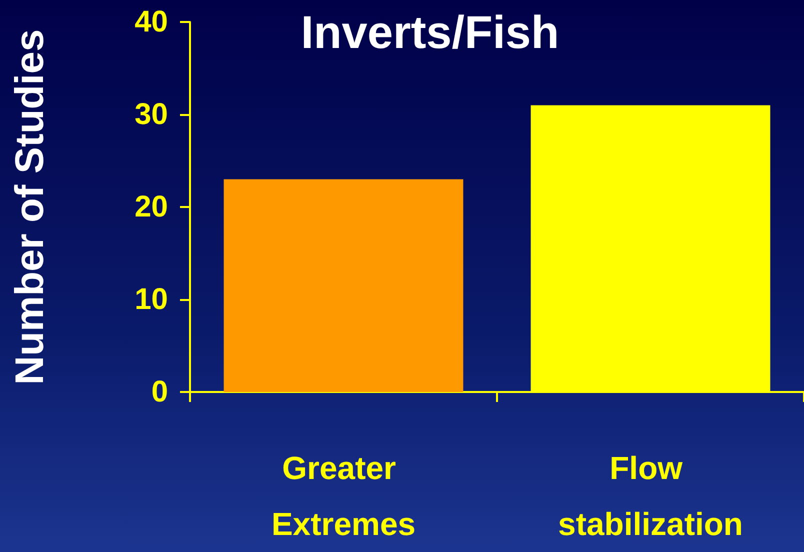 Image resolution: width=804 pixels, height=552 pixels. What do you see at coordinates (151, 22) in the screenshot?
I see `y-tick-label: 40` at bounding box center [151, 22].